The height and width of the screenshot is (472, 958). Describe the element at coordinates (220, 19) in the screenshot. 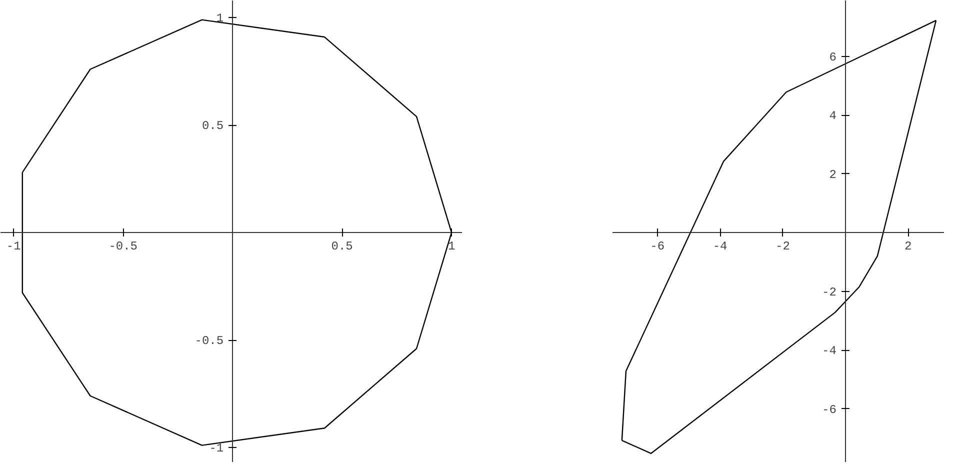

I see `y-tick-label: 1` at that location.